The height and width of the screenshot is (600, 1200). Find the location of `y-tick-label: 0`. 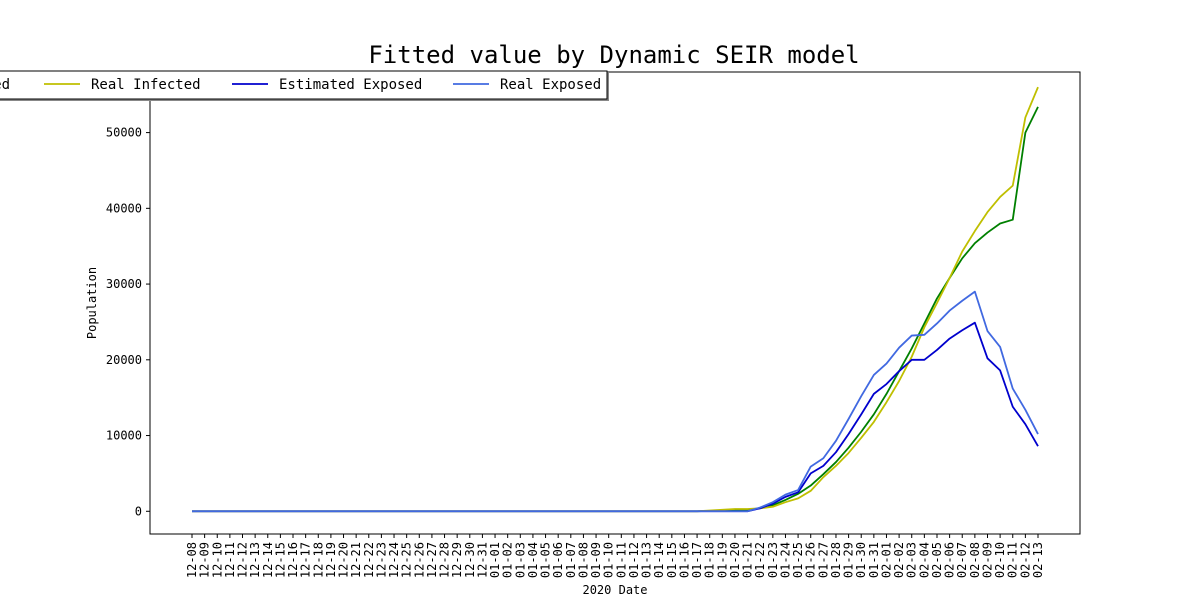

y-tick-label: 0 is located at coordinates (138, 511).